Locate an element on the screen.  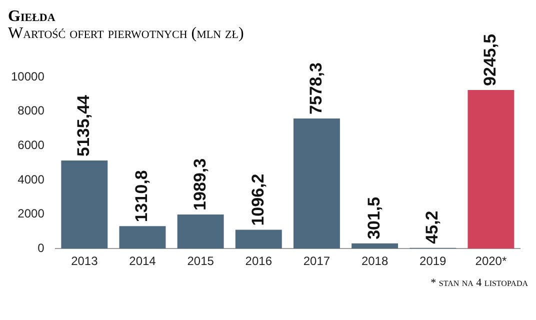
x-tick-label: 2019 is located at coordinates (433, 261).